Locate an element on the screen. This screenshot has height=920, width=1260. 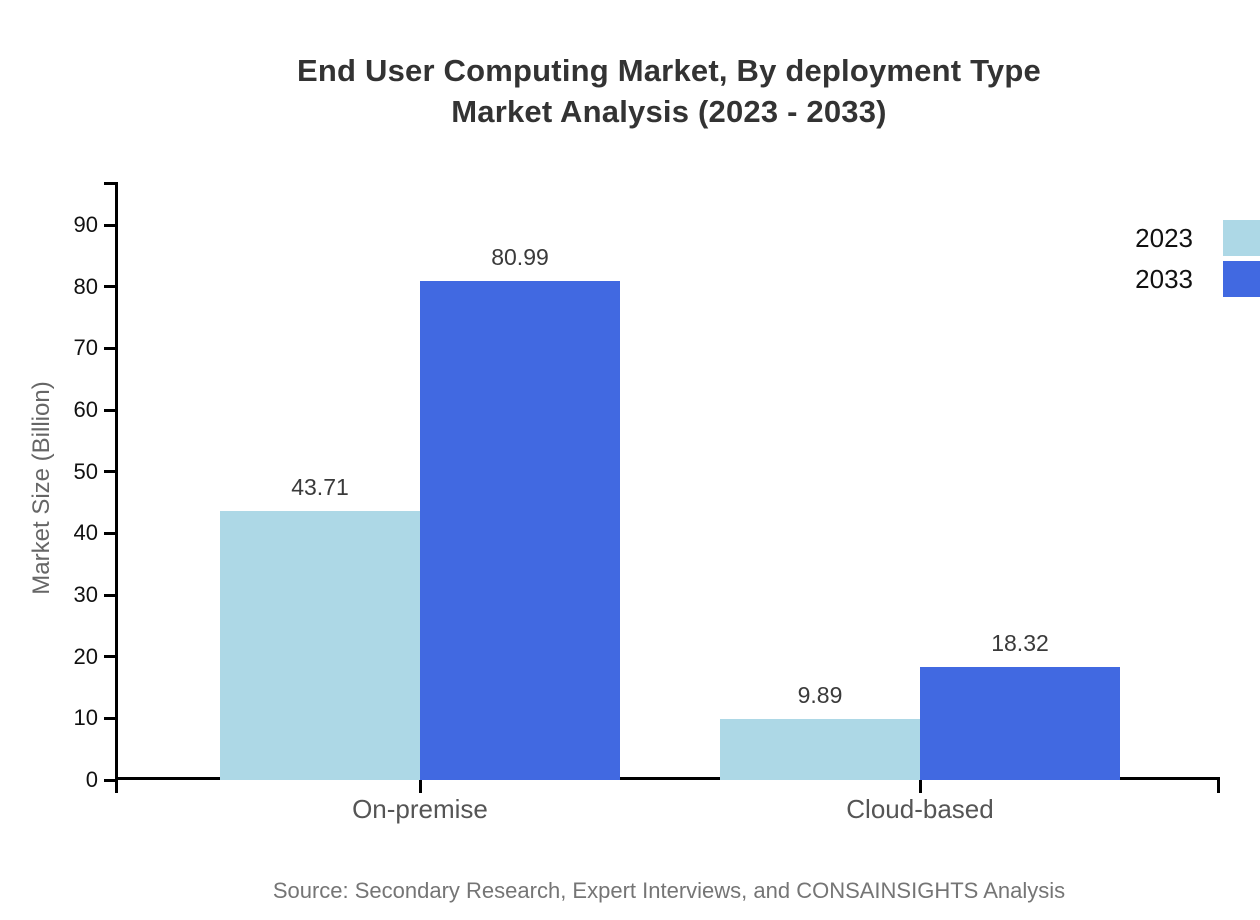
bar-on-premise-2023 is located at coordinates (320, 645).